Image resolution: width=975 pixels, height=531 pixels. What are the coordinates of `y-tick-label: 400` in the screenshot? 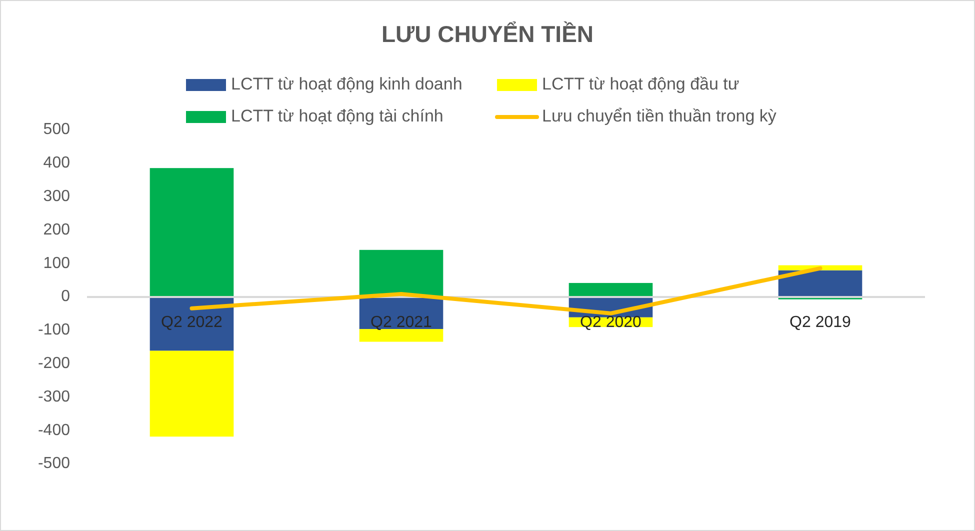 It's located at (56, 163).